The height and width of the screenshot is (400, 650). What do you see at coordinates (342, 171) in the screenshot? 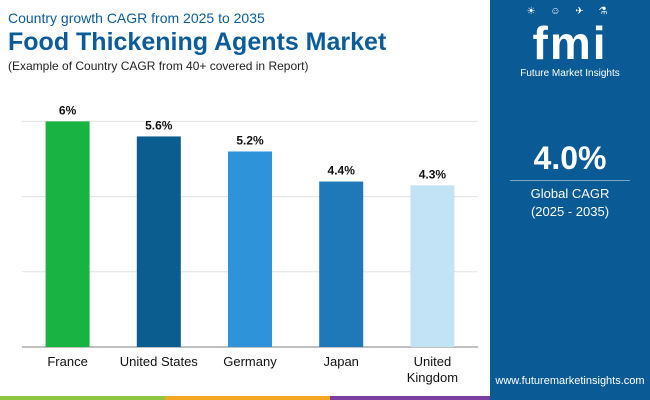
I see `data-label: 4.4%` at bounding box center [342, 171].